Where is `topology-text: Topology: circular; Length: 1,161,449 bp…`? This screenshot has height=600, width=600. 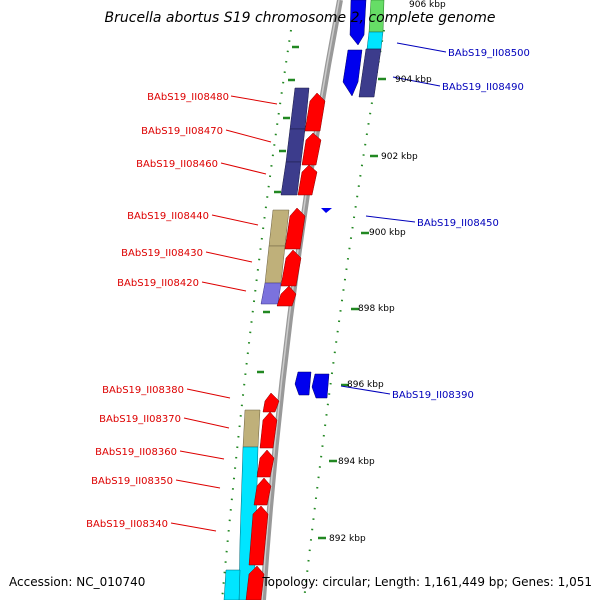
topology-text: Topology: circular; Length: 1,161,449 bp… is located at coordinates (426, 582).